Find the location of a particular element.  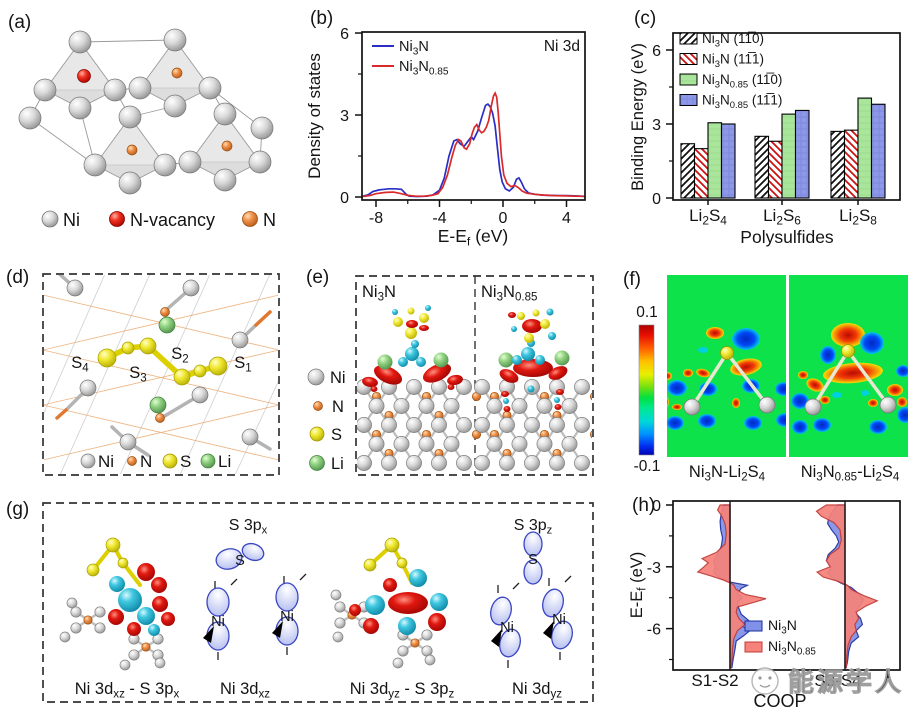

caption-nidyz: Ni 3dyz is located at coordinates (537, 690).